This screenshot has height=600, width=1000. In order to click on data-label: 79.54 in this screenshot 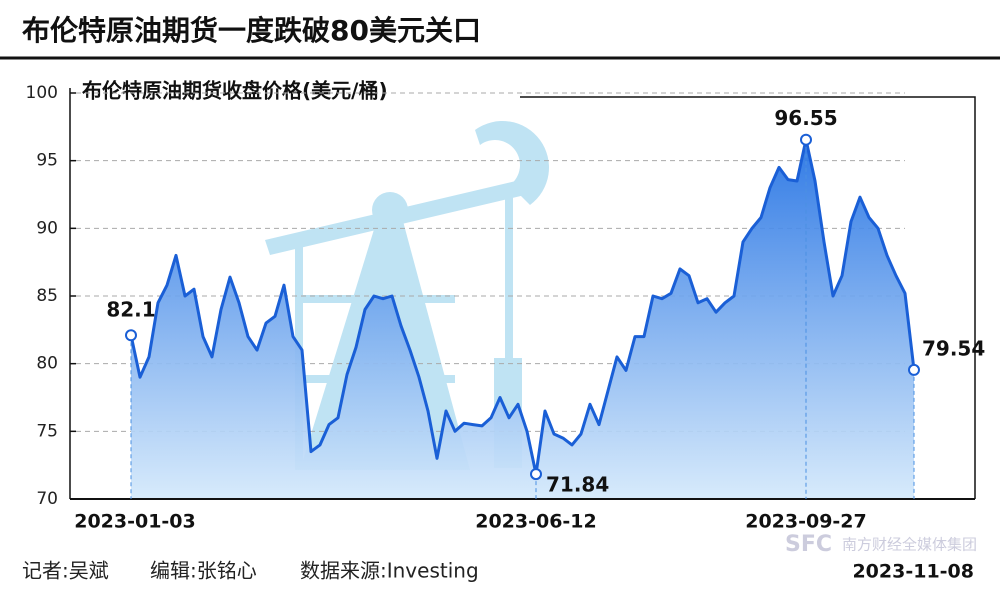, I will do `click(953, 348)`.